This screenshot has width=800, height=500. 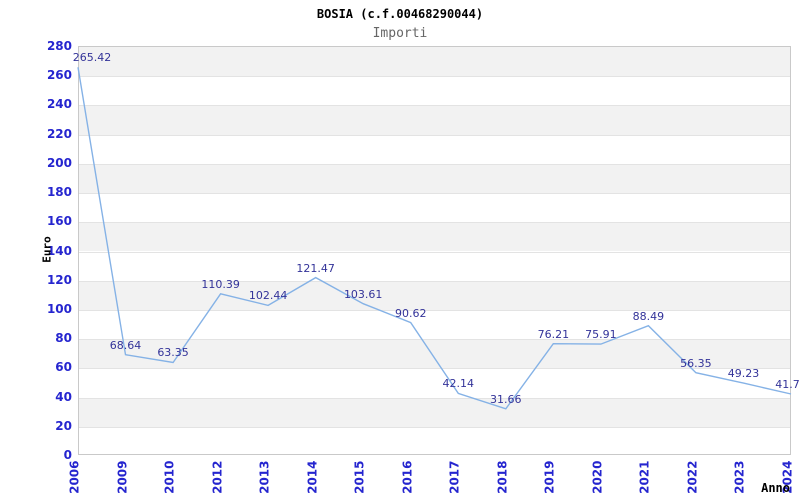 What do you see at coordinates (775, 488) in the screenshot?
I see `x-axis-title: Anno` at bounding box center [775, 488].